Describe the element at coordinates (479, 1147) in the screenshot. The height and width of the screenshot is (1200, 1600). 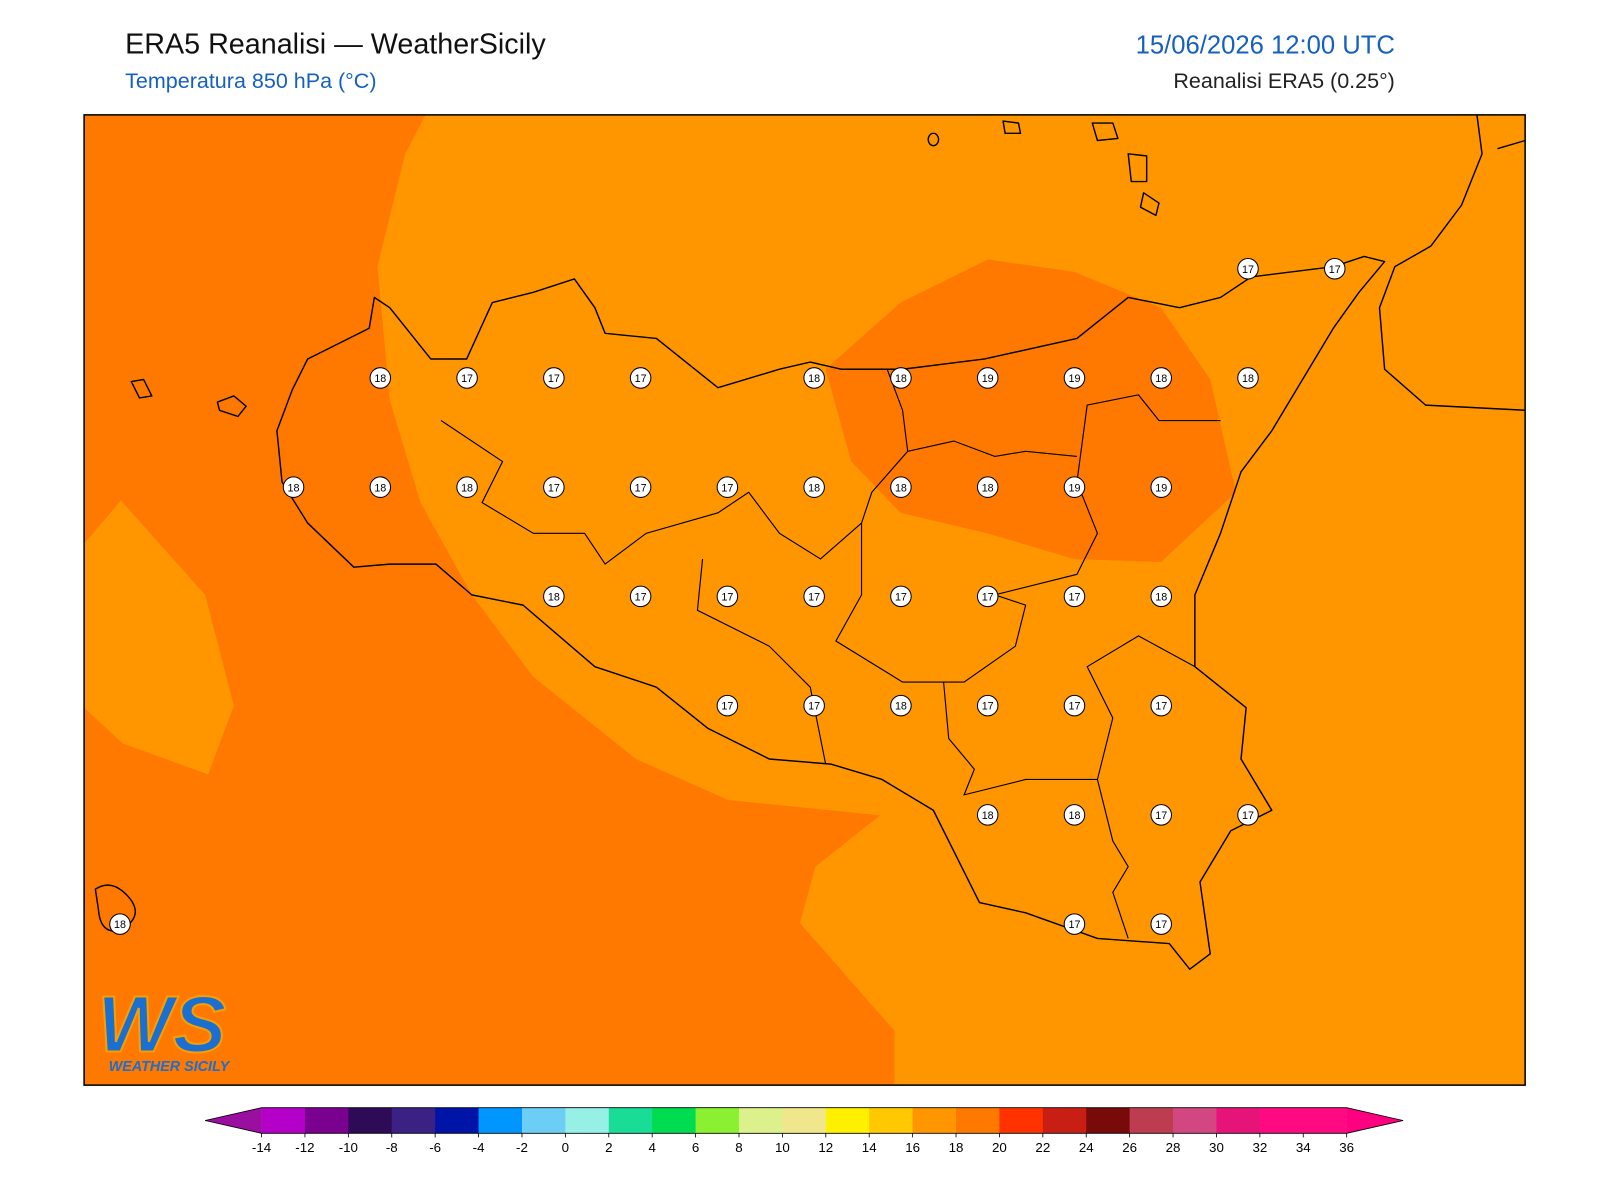
I see `colorbar-tick-label: -4` at that location.